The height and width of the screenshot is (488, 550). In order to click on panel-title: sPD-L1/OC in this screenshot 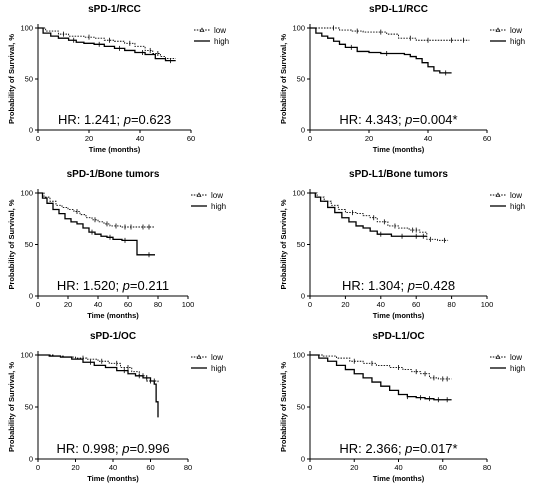, I will do `click(398, 336)`.